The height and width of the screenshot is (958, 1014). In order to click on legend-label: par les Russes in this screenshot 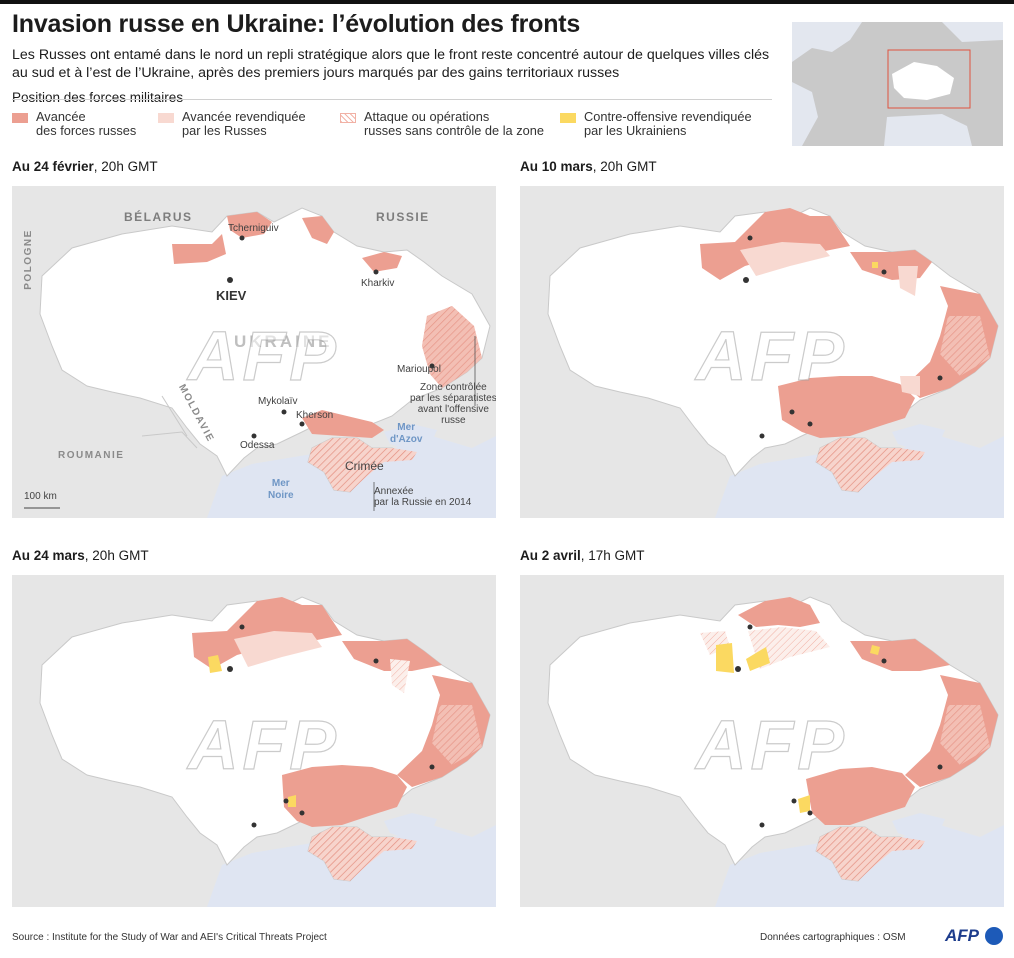, I will do `click(224, 130)`.